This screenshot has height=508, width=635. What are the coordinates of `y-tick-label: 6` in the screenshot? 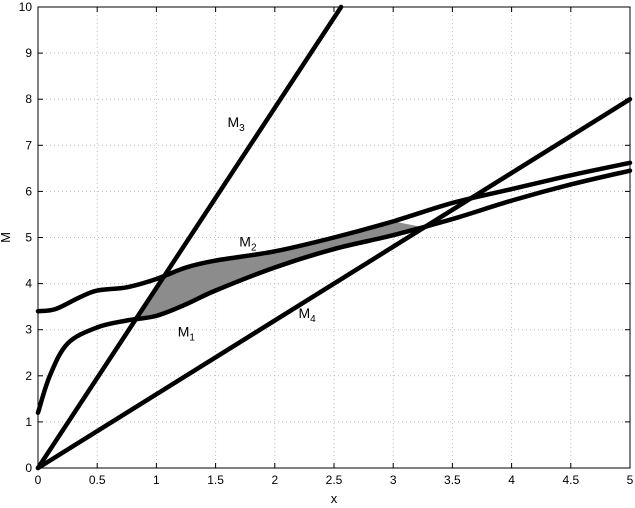 It's located at (28, 191).